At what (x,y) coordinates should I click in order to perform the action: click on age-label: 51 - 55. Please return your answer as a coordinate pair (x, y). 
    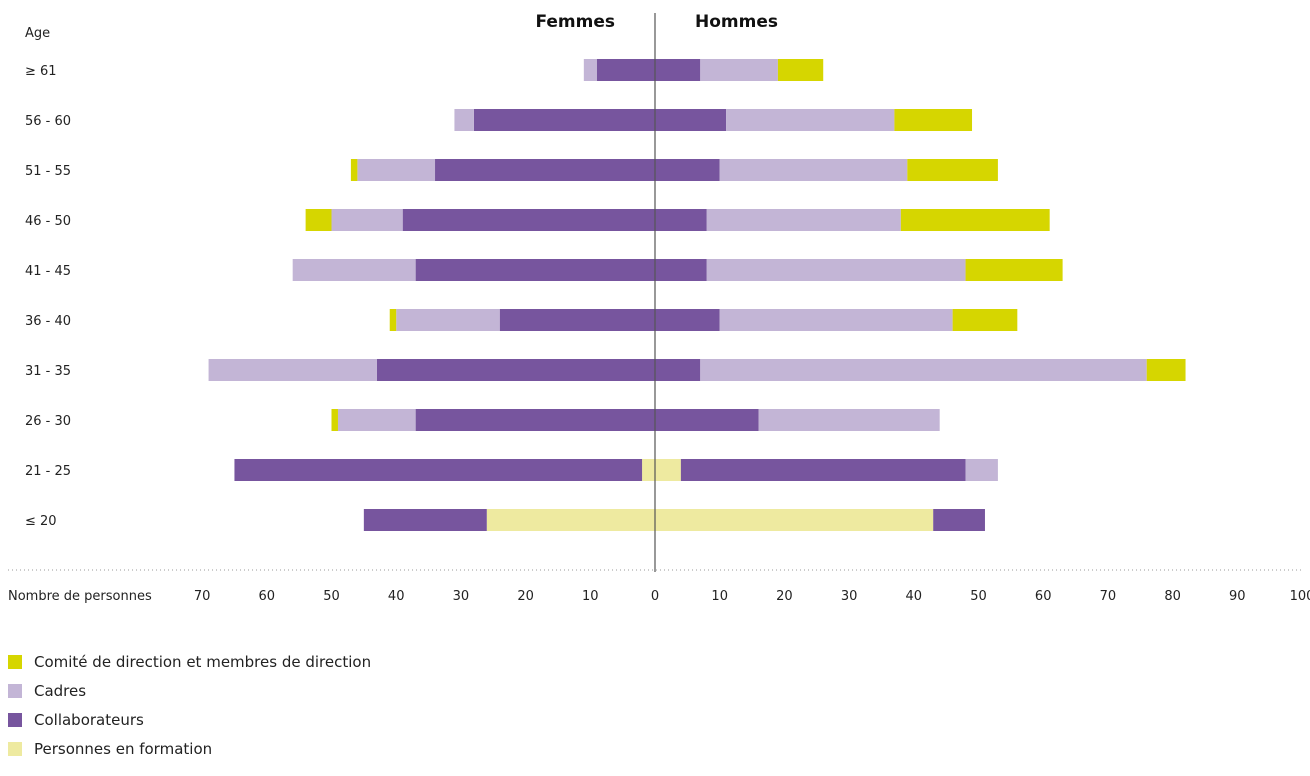
    Looking at the image, I should click on (48, 171).